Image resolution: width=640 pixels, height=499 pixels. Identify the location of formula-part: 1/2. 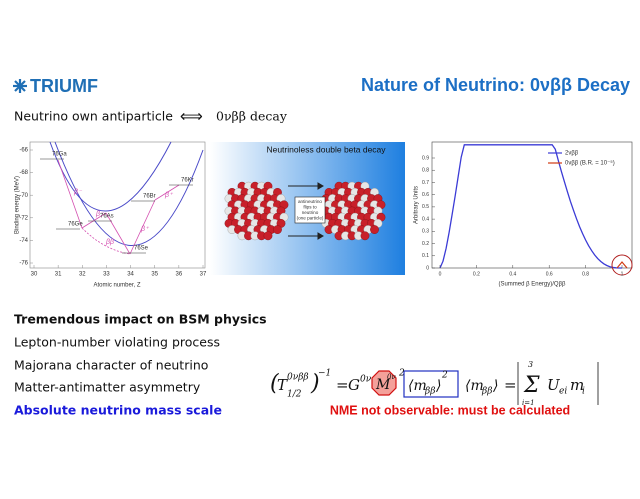
(294, 395).